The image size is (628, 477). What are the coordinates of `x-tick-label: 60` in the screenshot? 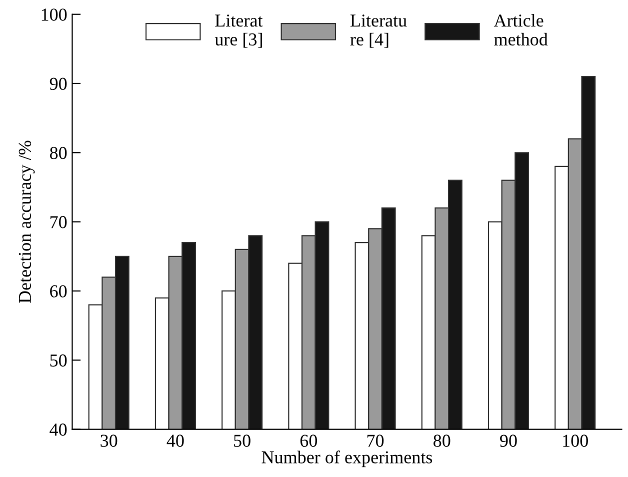 It's located at (309, 440).